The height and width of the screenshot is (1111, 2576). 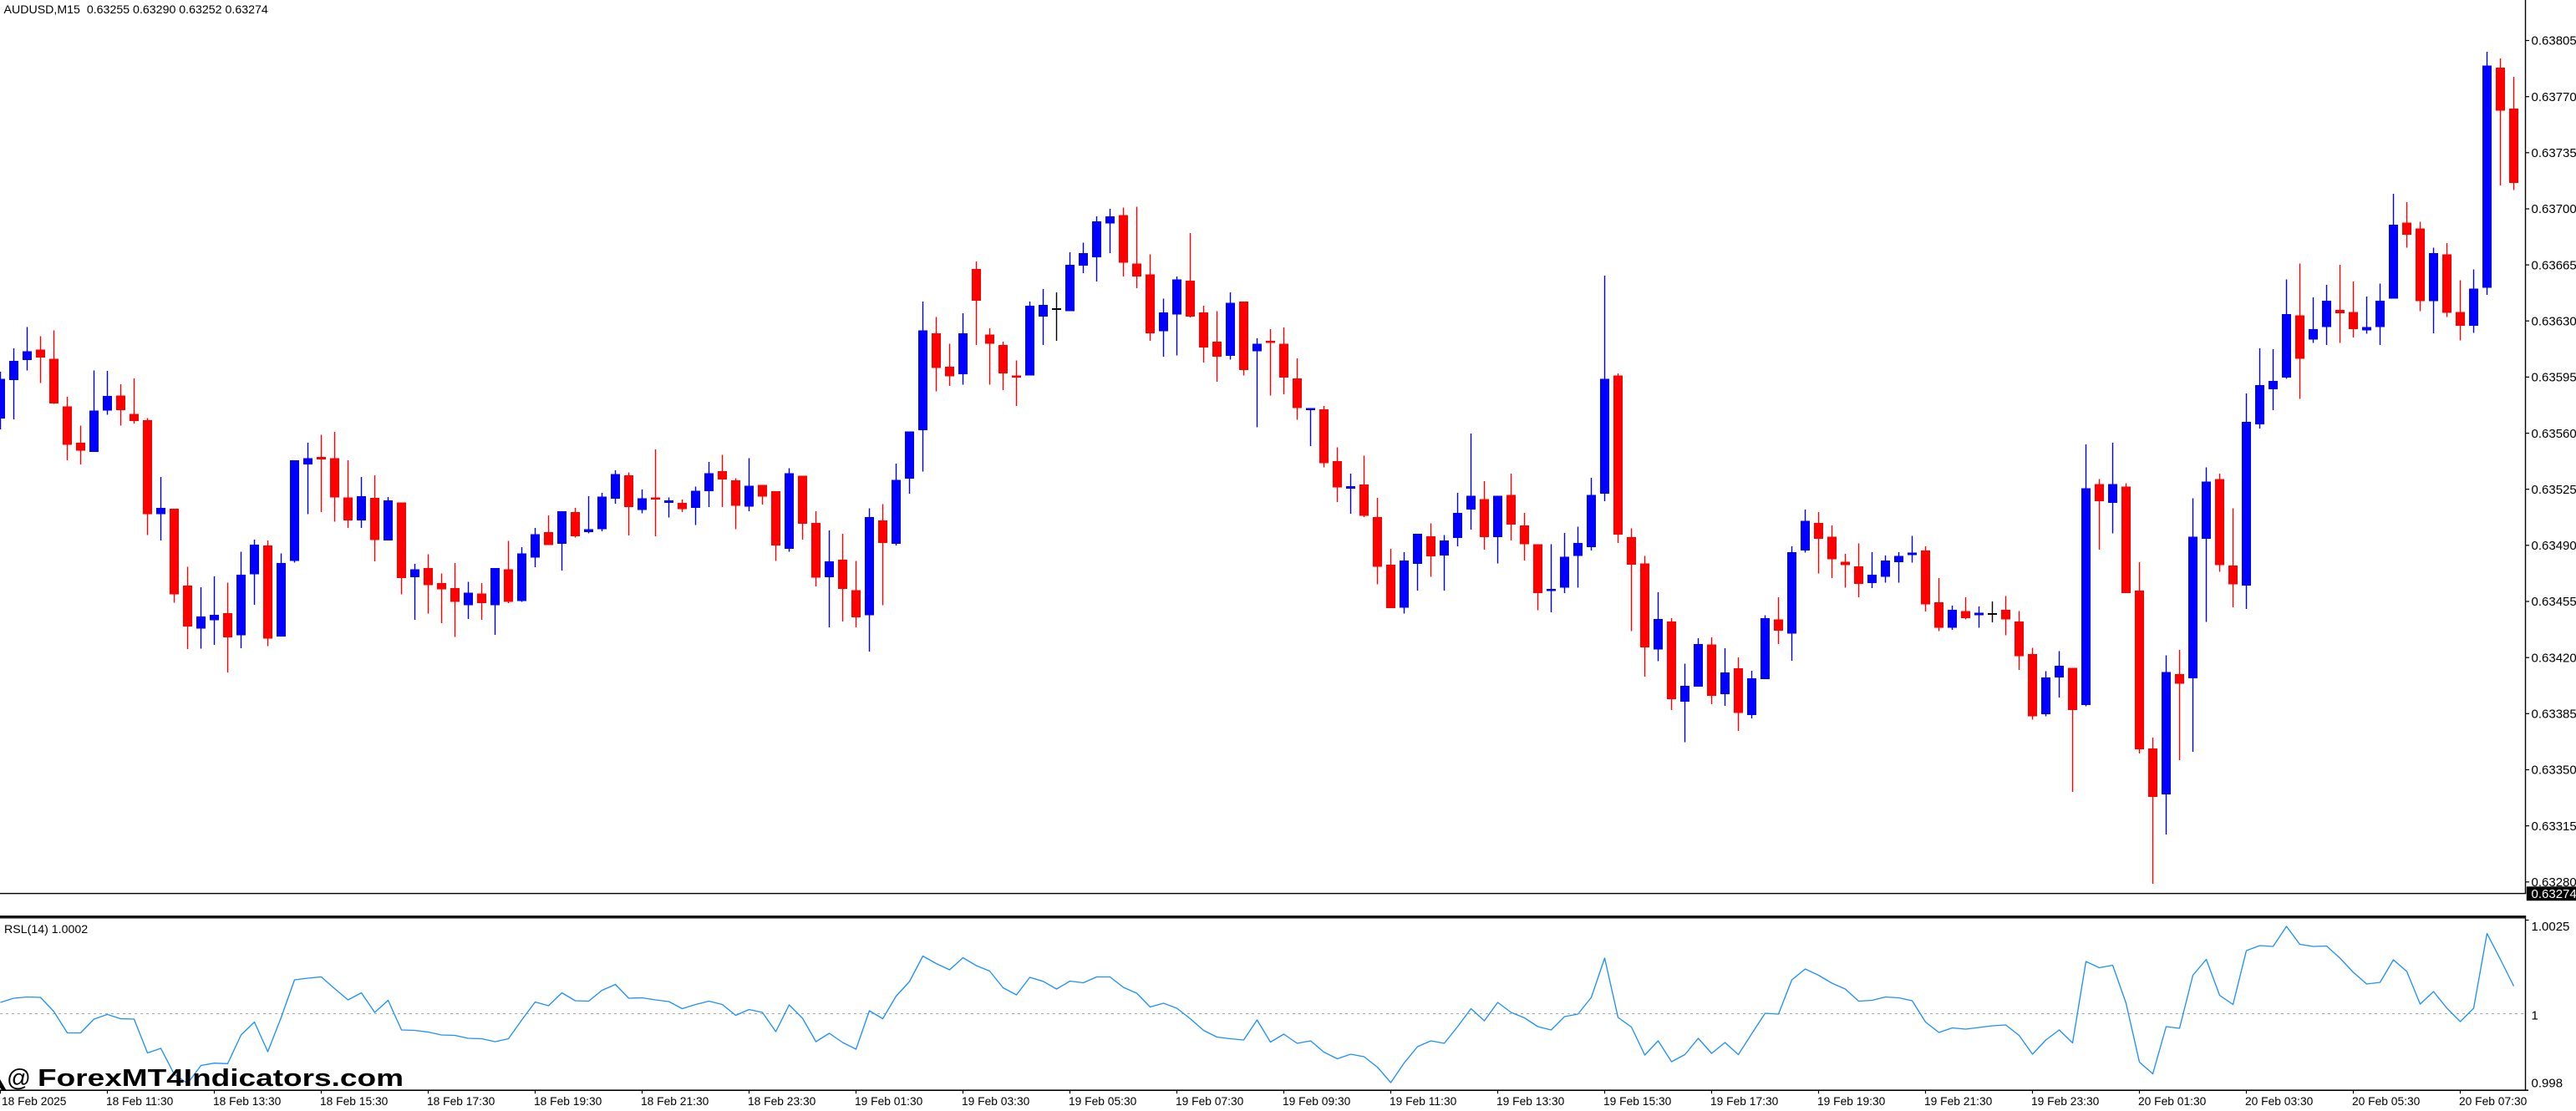 What do you see at coordinates (2554, 97) in the screenshot?
I see `svg-text: 0.63770` at bounding box center [2554, 97].